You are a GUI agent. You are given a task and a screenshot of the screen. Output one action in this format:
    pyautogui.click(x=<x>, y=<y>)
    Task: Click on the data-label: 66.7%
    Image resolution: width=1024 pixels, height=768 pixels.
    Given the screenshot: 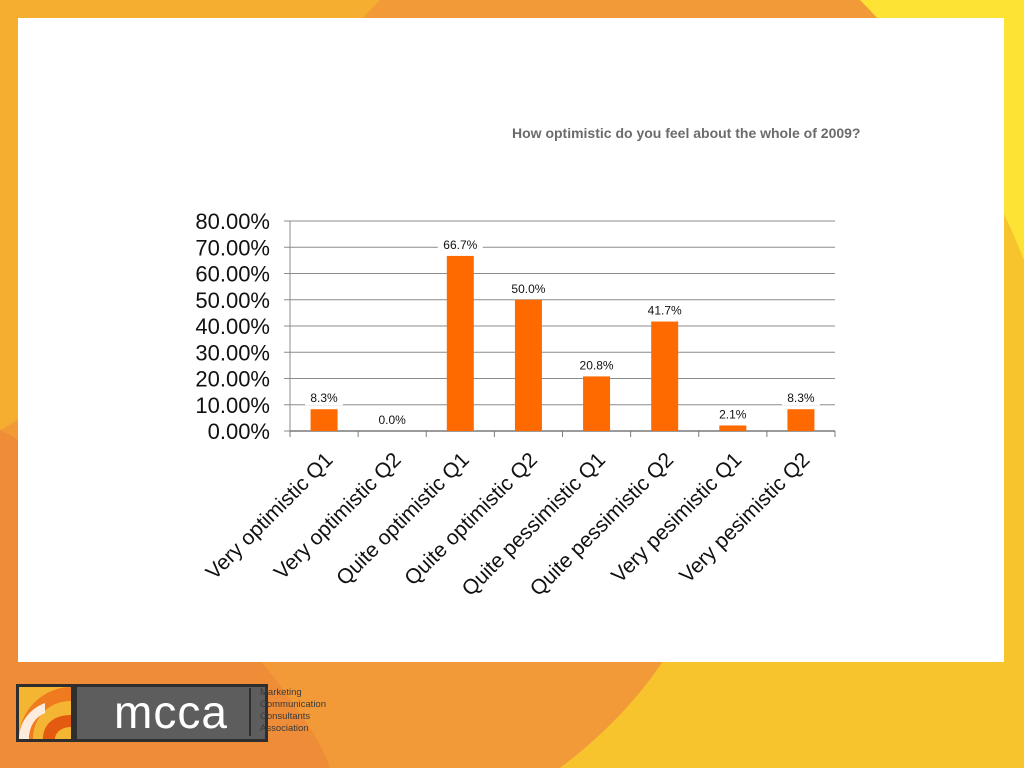 What is the action you would take?
    pyautogui.click(x=460, y=245)
    